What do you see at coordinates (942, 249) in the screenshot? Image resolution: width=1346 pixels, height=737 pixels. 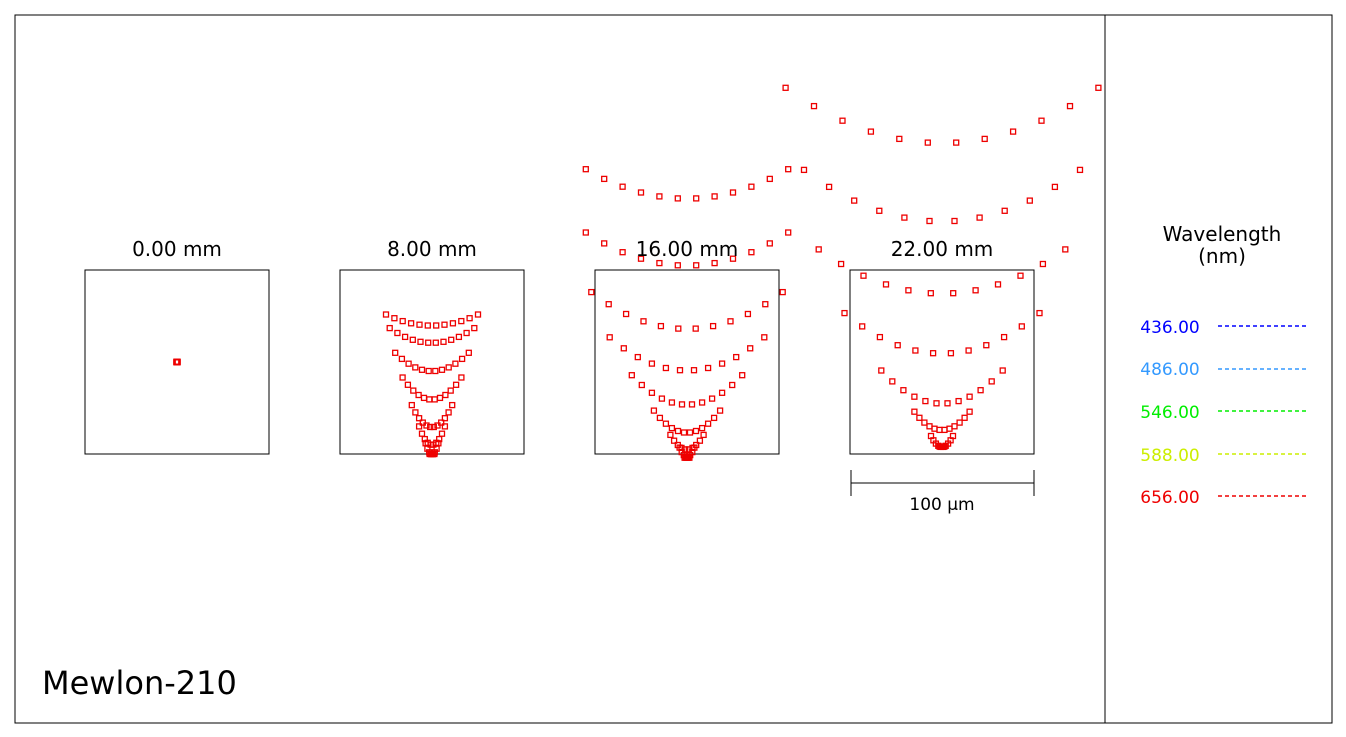 I see `field-label-22: 22.00 mm` at bounding box center [942, 249].